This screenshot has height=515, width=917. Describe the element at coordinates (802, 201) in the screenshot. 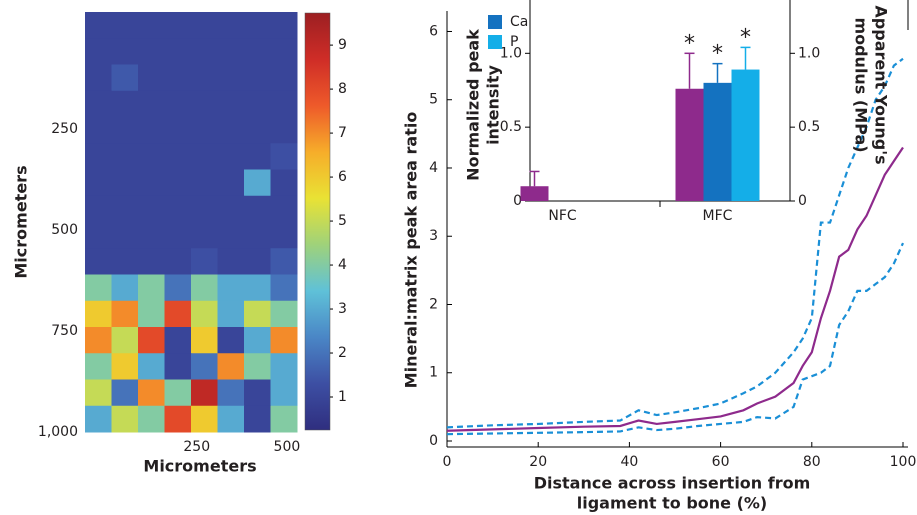

I see `inset-y2-tick-label: 0` at that location.